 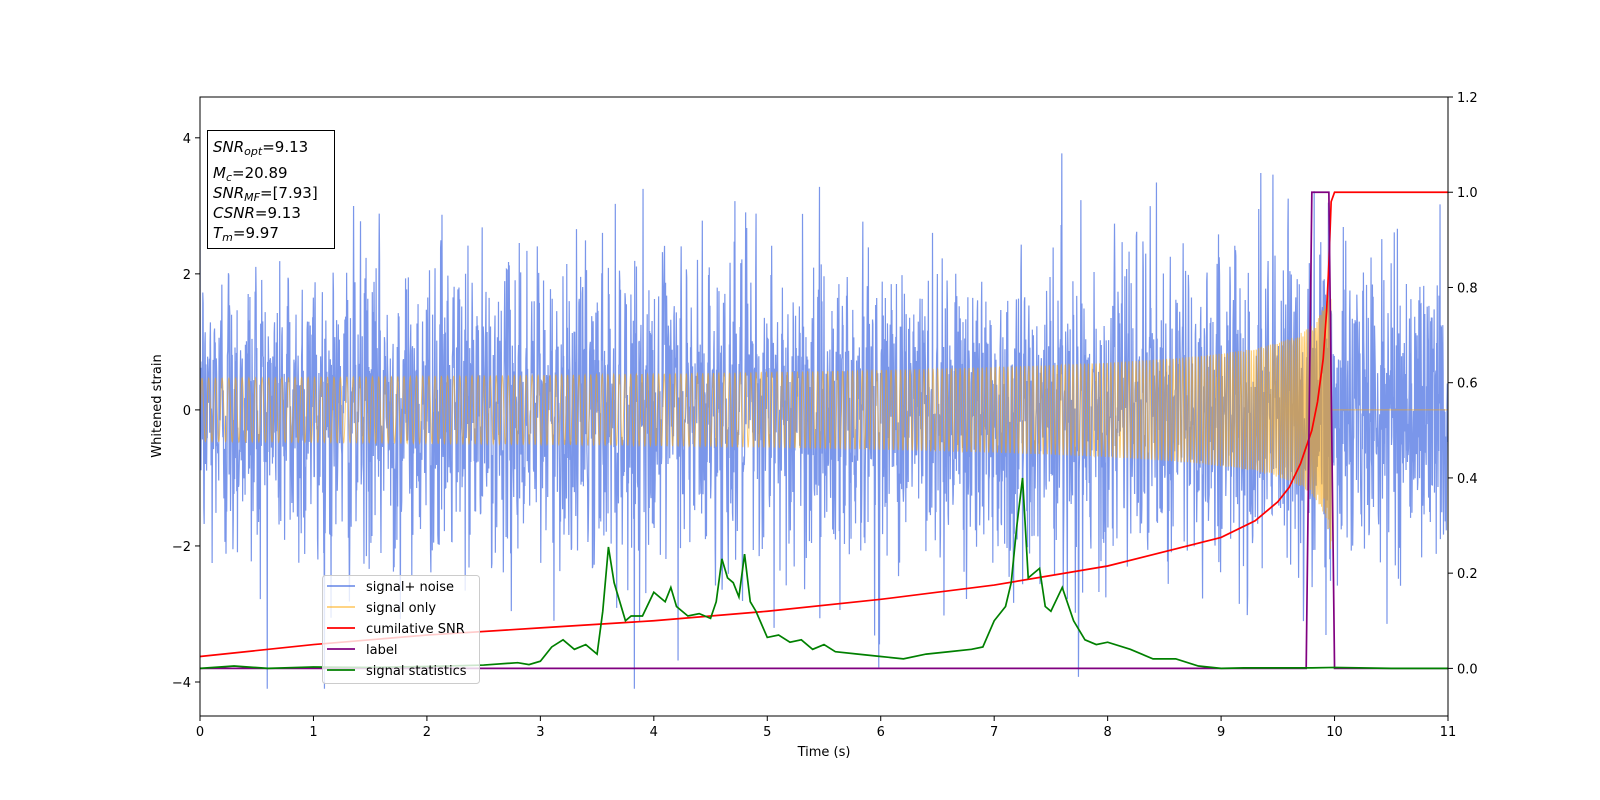 I want to click on x-tick-label: 9, so click(x=1221, y=732).